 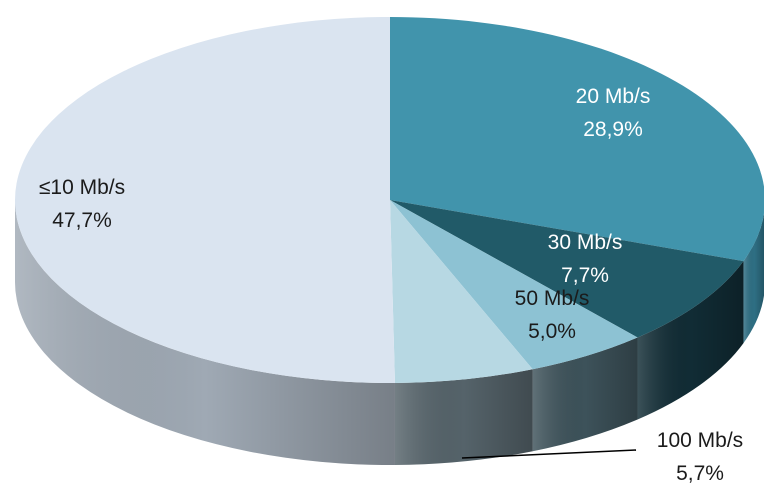 What do you see at coordinates (552, 298) in the screenshot?
I see `label-name-50-mb-s: 50 Mb/s` at bounding box center [552, 298].